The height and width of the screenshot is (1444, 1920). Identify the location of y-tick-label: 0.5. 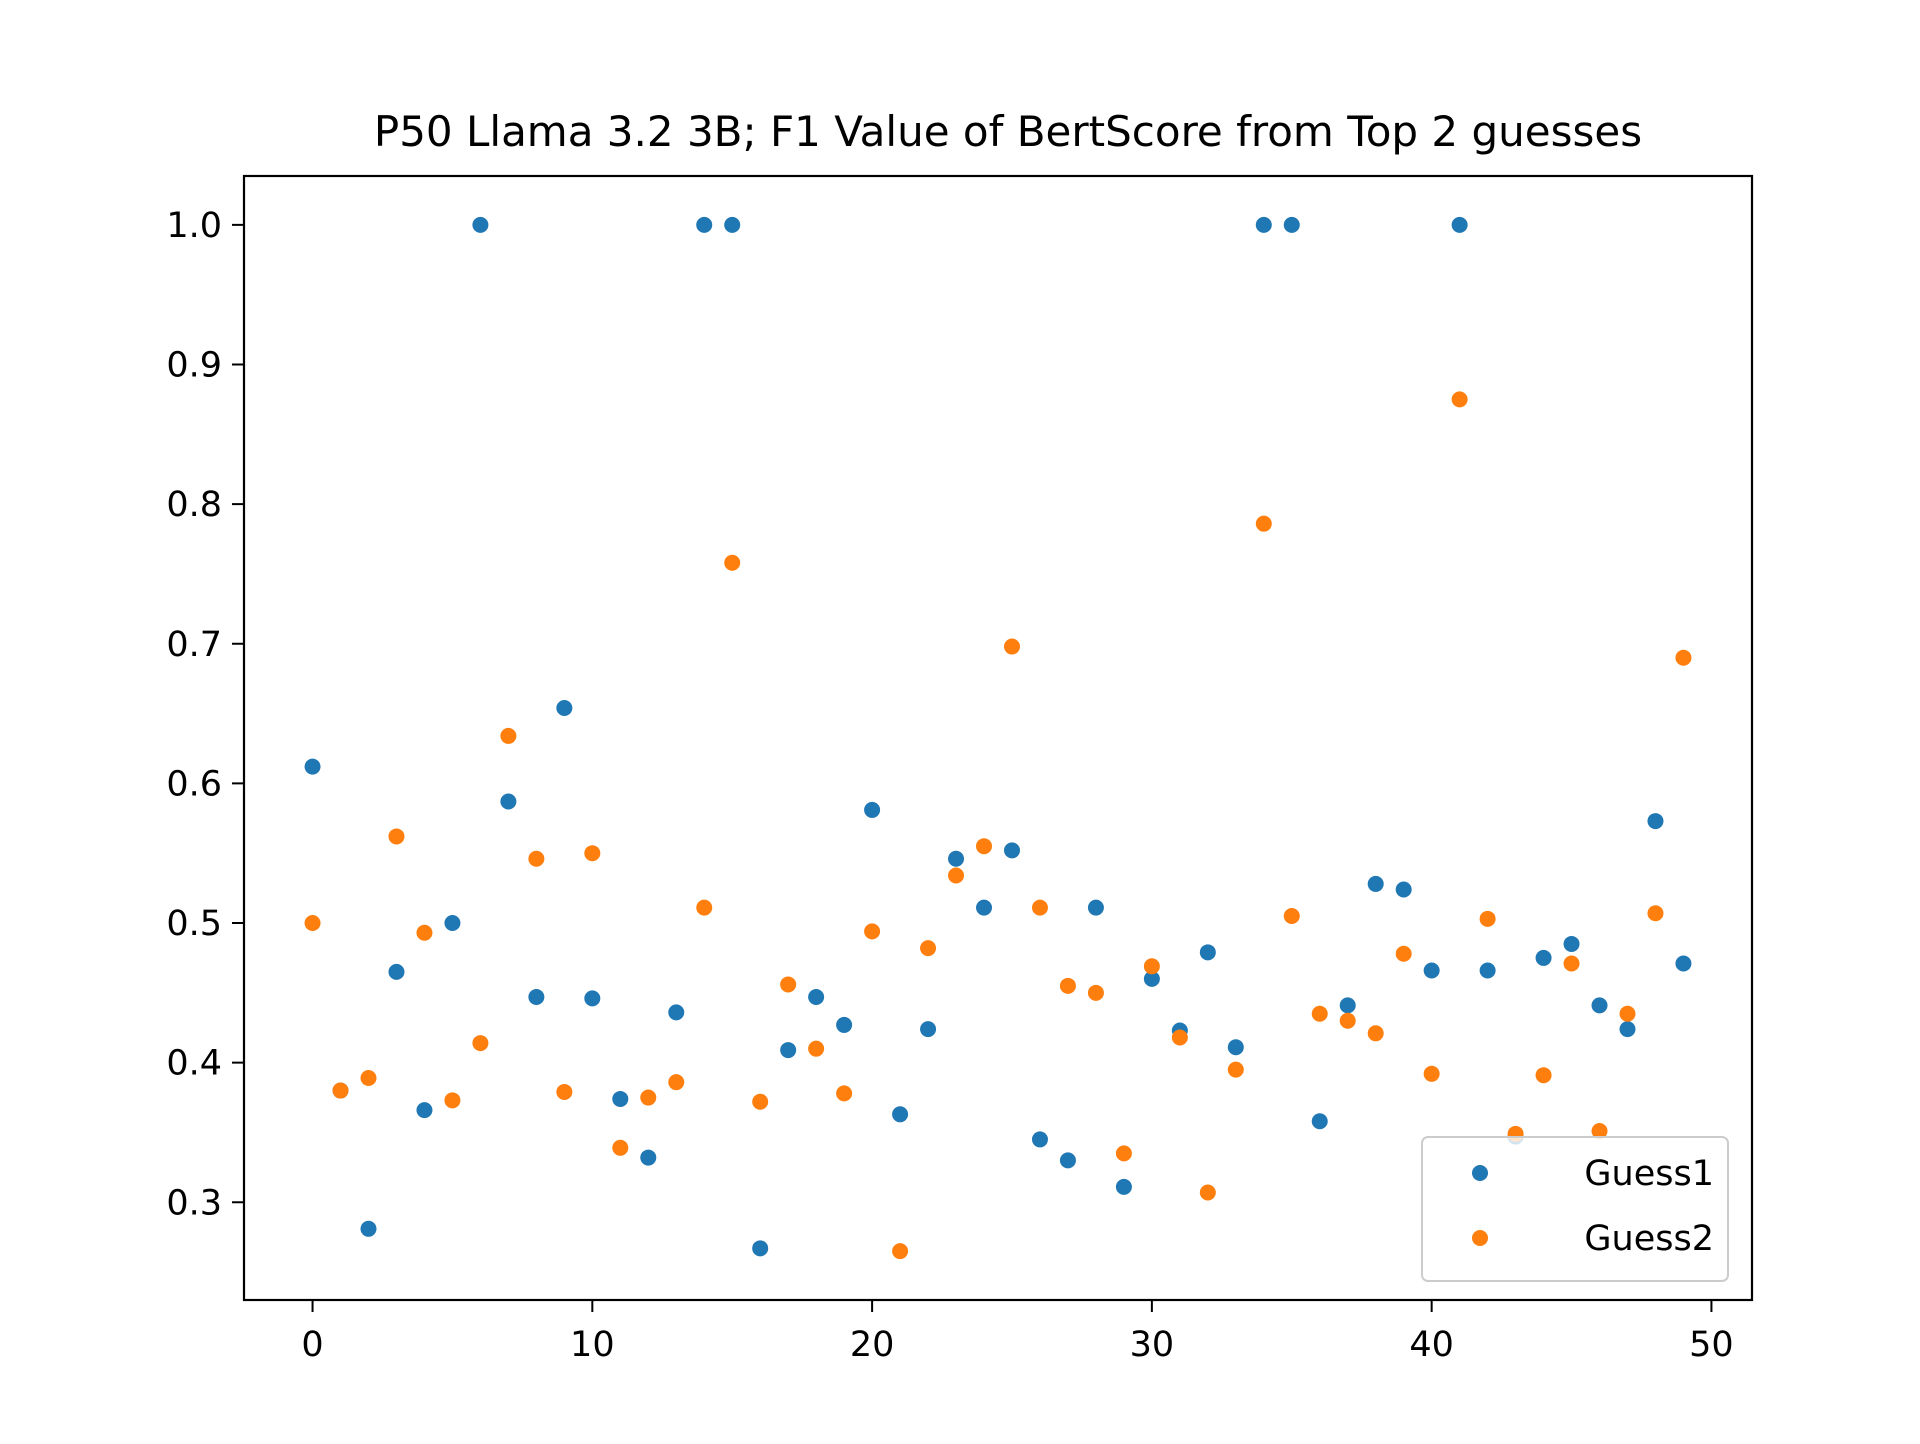
(194, 924).